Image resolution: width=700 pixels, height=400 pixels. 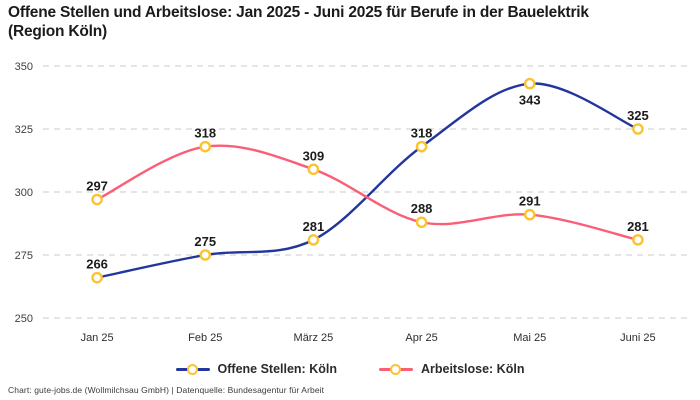 What do you see at coordinates (472, 369) in the screenshot?
I see `legend-label: Arbeitslose: Köln` at bounding box center [472, 369].